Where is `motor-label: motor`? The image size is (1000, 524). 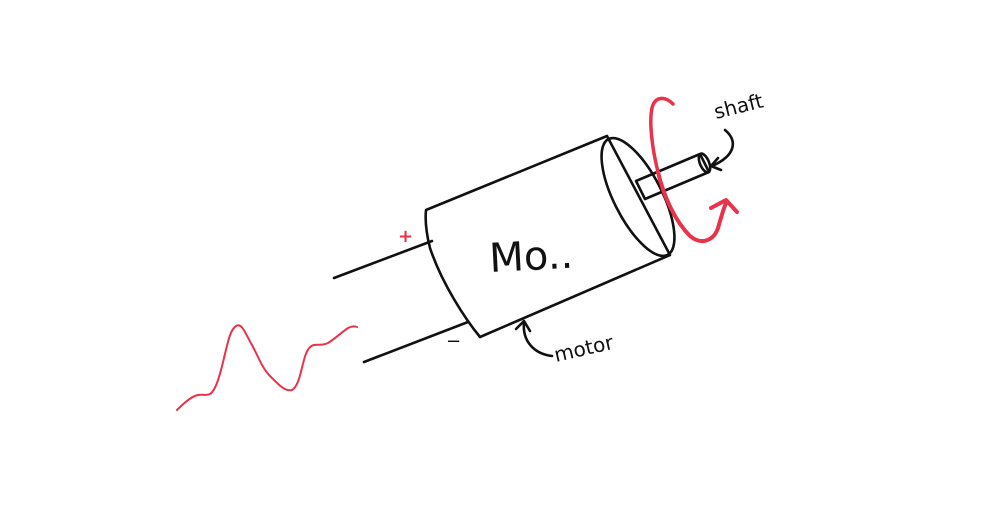 motor-label: motor is located at coordinates (584, 348).